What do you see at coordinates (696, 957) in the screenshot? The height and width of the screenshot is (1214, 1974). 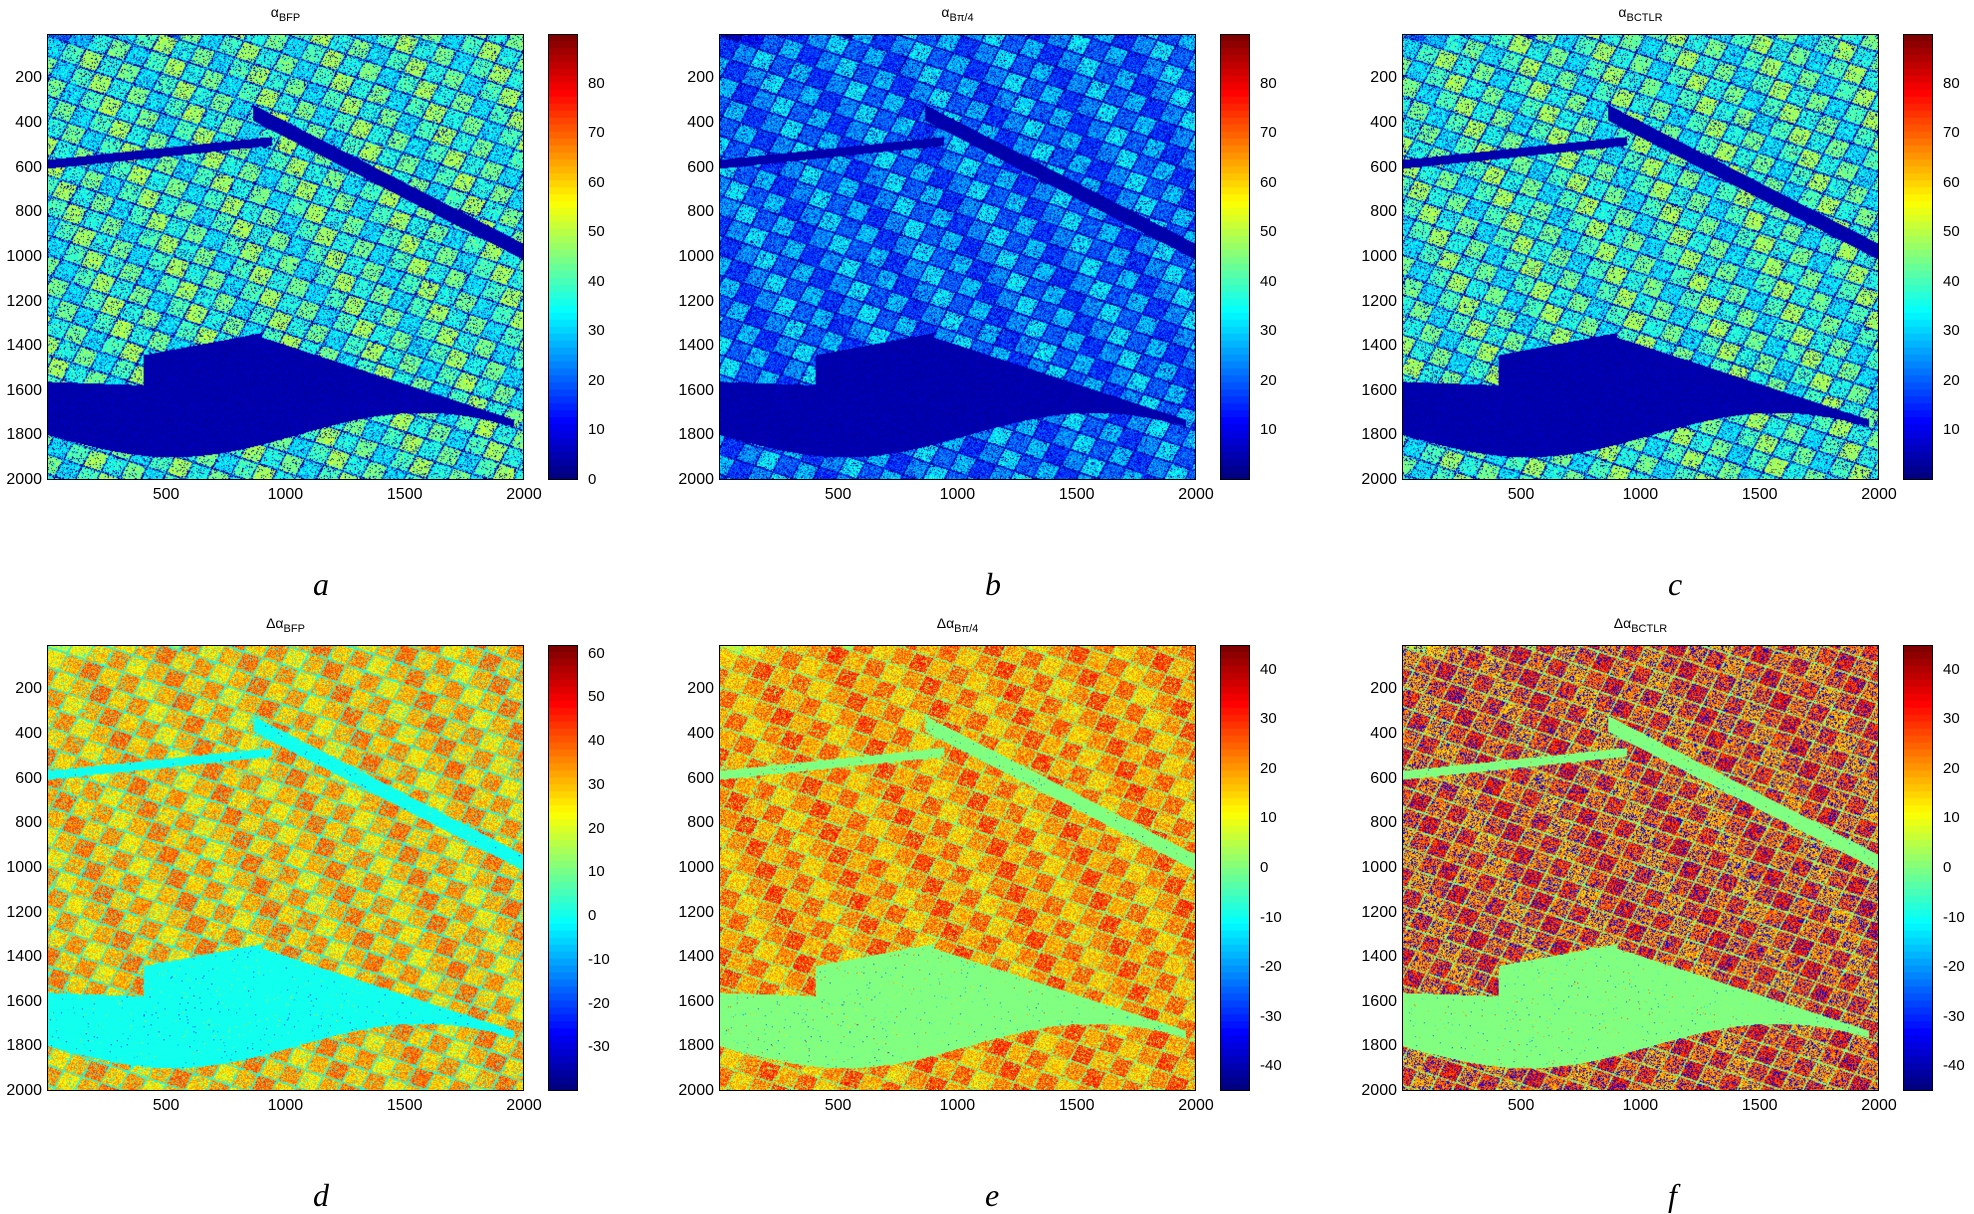 I see `y-tick-label: 1400` at bounding box center [696, 957].